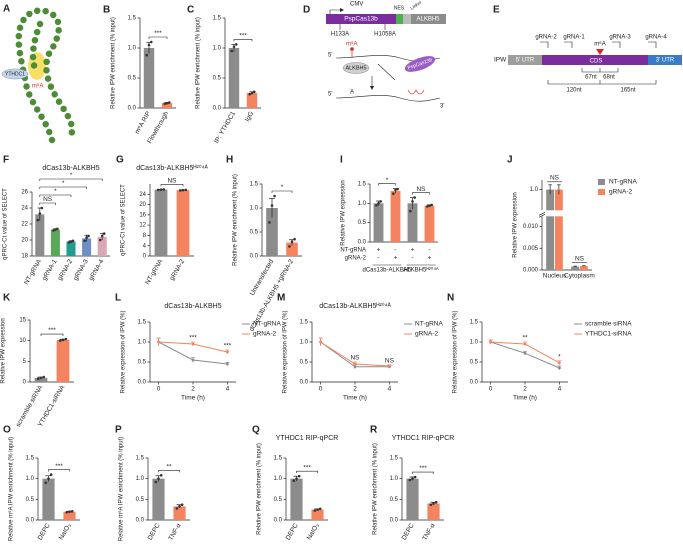 Image resolution: width=683 pixels, height=554 pixels. What do you see at coordinates (525, 398) in the screenshot?
I see `x-axis-label: Time (h)` at bounding box center [525, 398].